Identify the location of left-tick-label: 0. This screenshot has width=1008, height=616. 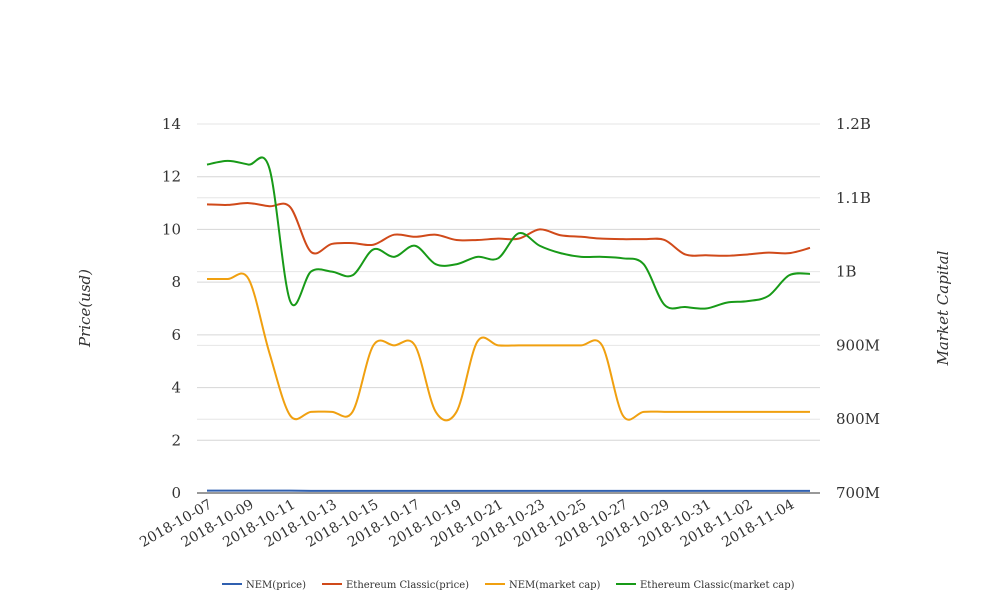
(176, 493).